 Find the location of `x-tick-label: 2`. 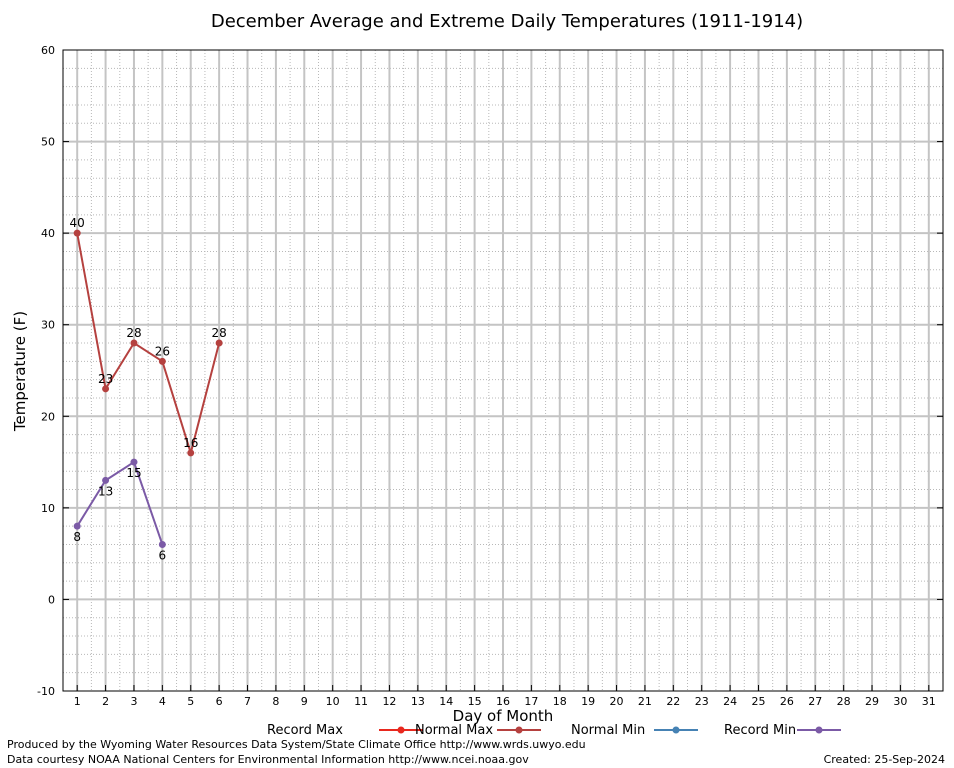

x-tick-label: 2 is located at coordinates (105, 701).